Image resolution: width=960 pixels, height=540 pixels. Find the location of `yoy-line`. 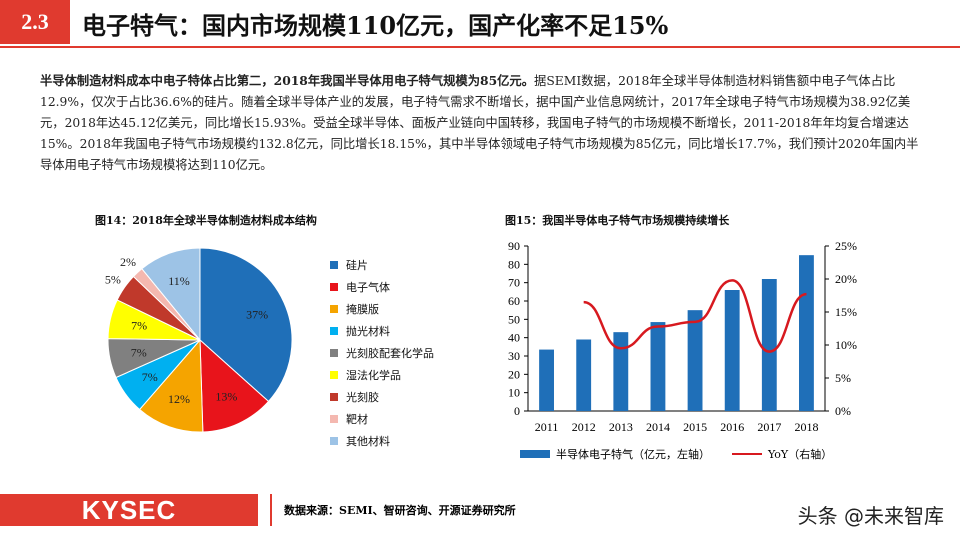

yoy-line is located at coordinates (695, 316).